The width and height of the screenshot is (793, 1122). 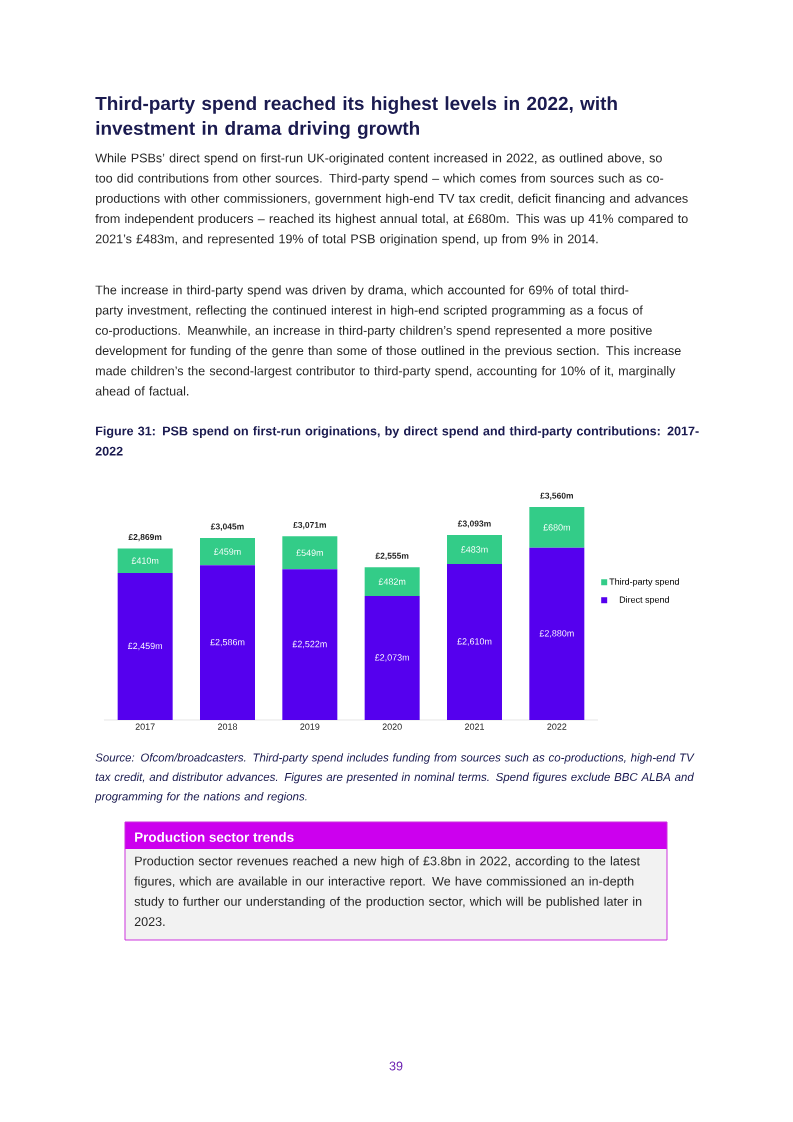 What do you see at coordinates (214, 837) in the screenshot?
I see `text: Production sector trends` at bounding box center [214, 837].